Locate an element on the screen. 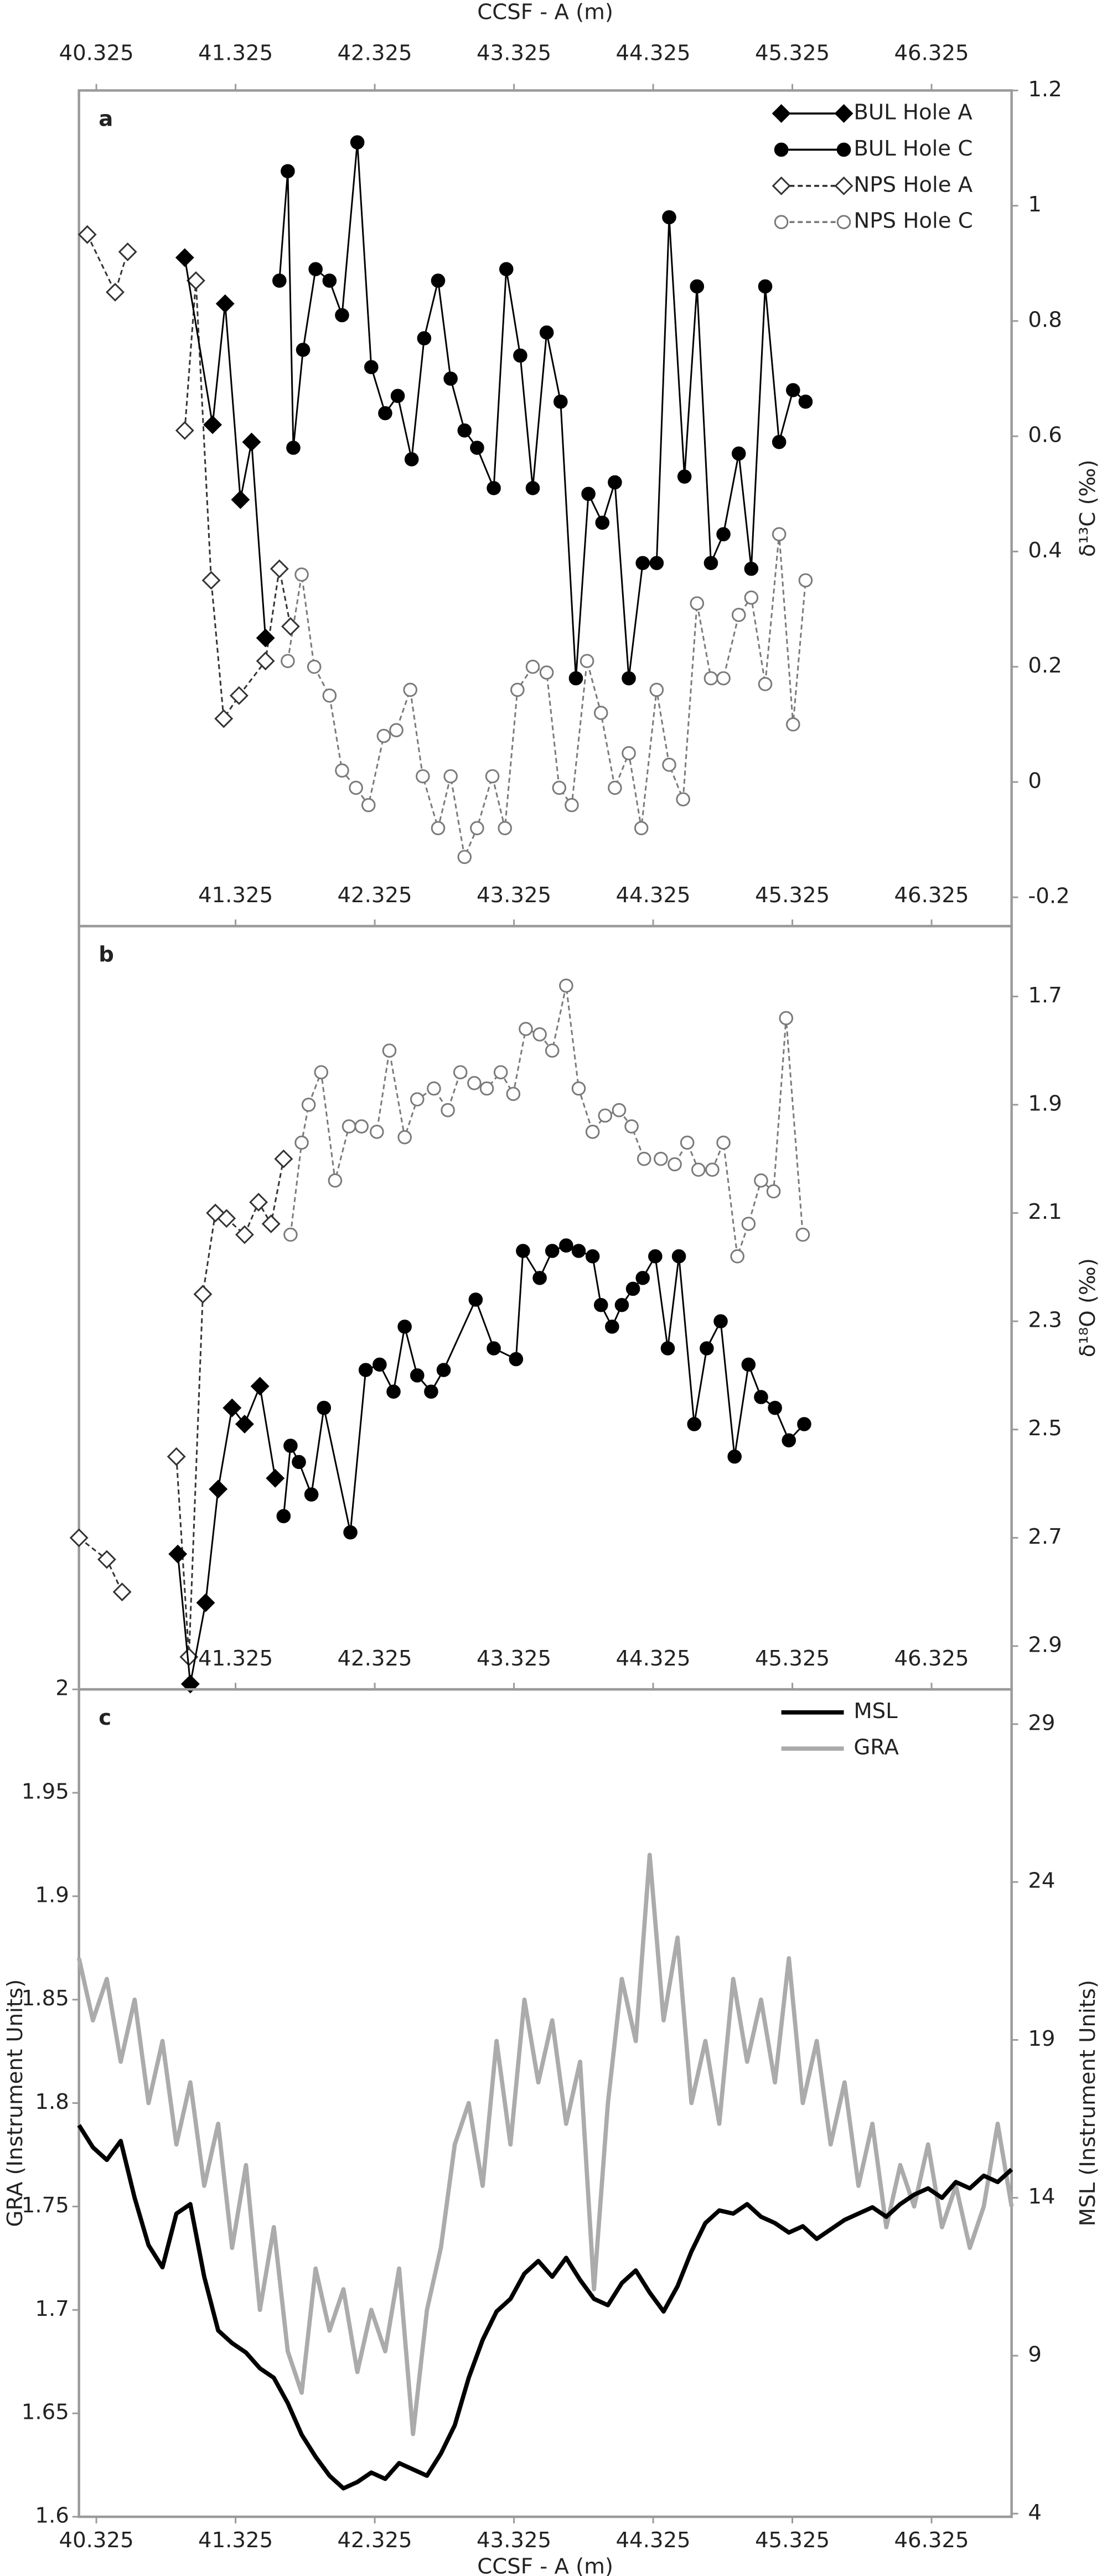  legend-label: MSL is located at coordinates (875, 1711).